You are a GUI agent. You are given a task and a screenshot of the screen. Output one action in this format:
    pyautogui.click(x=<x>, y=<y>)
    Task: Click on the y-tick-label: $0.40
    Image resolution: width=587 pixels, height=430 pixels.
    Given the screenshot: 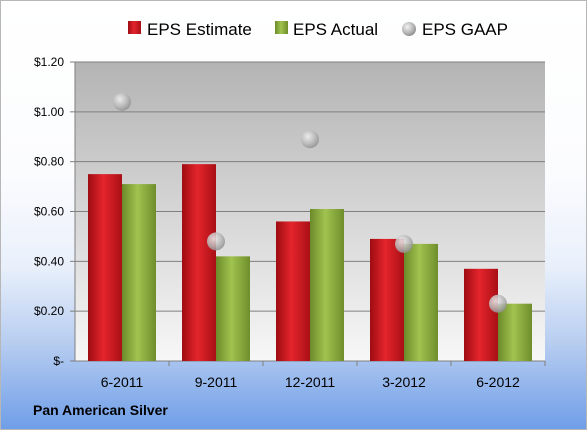 What is the action you would take?
    pyautogui.click(x=49, y=261)
    